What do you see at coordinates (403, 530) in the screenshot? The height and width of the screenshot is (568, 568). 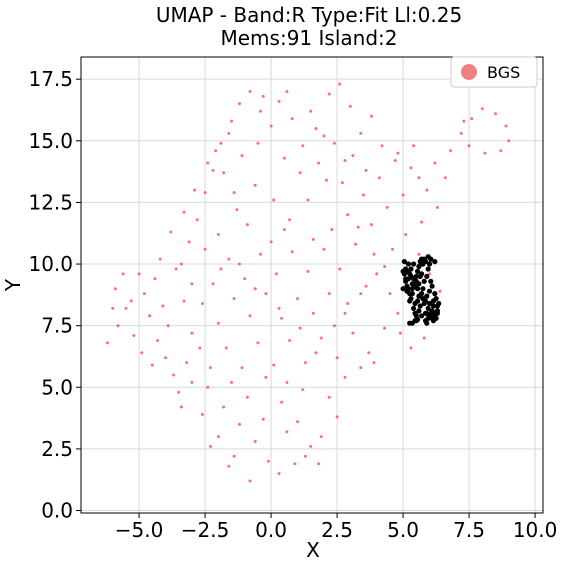 I see `x-tick-label: 5.0` at bounding box center [403, 530].